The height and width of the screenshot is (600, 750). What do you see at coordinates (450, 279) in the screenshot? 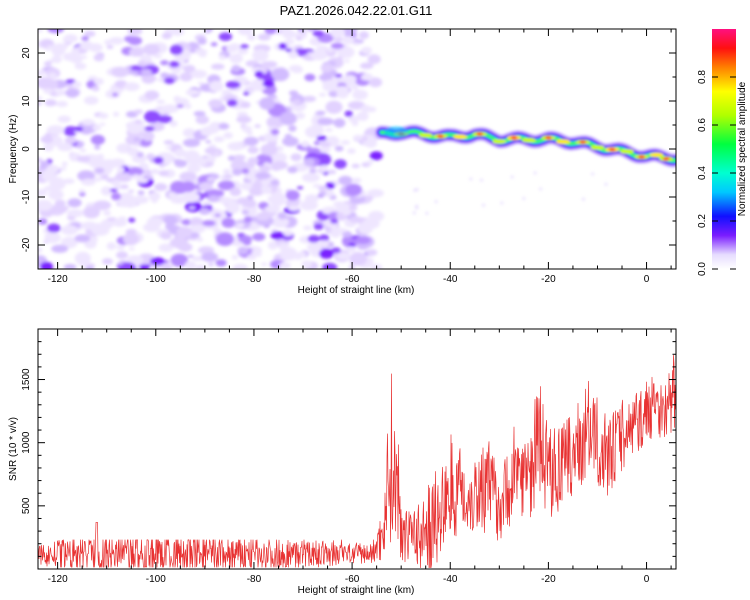
I see `x-tick-label: -40` at bounding box center [450, 279].